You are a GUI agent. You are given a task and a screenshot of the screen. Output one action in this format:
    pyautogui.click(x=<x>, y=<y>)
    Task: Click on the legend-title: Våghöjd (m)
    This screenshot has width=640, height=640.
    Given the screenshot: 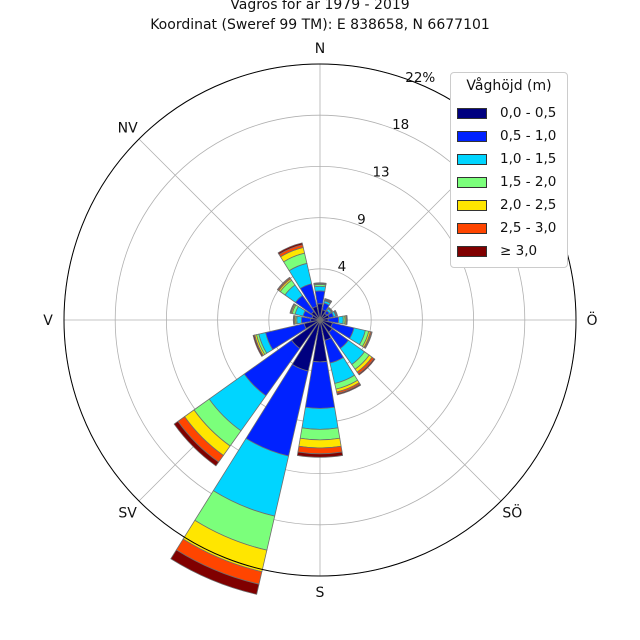 What is the action you would take?
    pyautogui.click(x=509, y=86)
    